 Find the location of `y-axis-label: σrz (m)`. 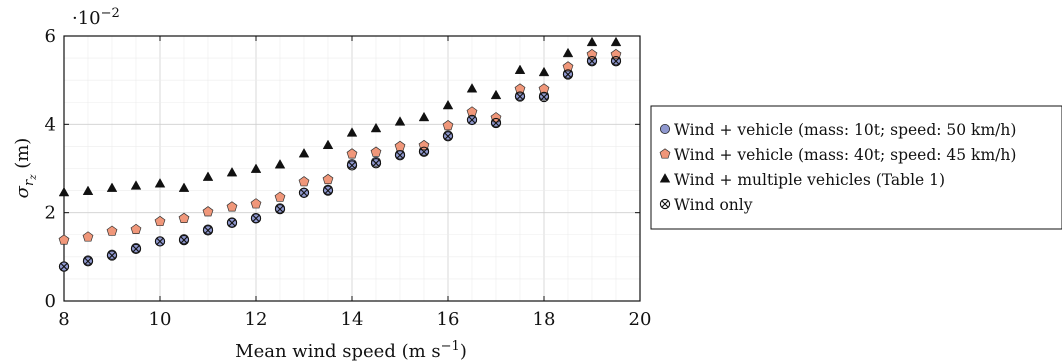

y-axis-label: σrz (m) is located at coordinates (25, 168).